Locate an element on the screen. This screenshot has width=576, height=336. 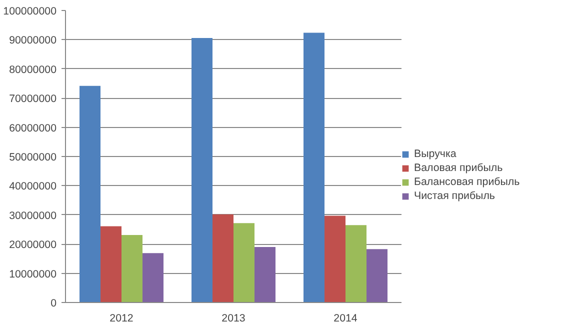
x-tick-label: 2013 is located at coordinates (234, 318).